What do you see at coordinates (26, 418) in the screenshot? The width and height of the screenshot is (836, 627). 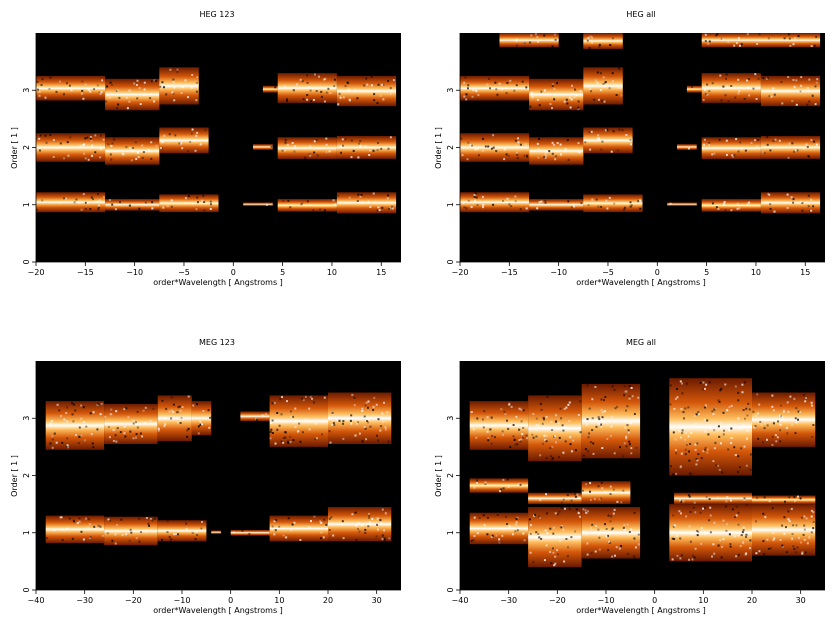 I see `y-tick-label: 3` at bounding box center [26, 418].